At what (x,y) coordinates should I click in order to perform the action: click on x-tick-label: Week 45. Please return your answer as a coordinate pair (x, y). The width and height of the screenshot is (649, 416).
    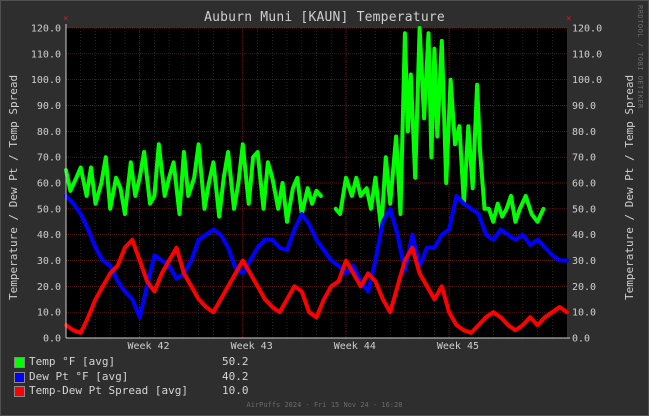
    Looking at the image, I should click on (458, 346).